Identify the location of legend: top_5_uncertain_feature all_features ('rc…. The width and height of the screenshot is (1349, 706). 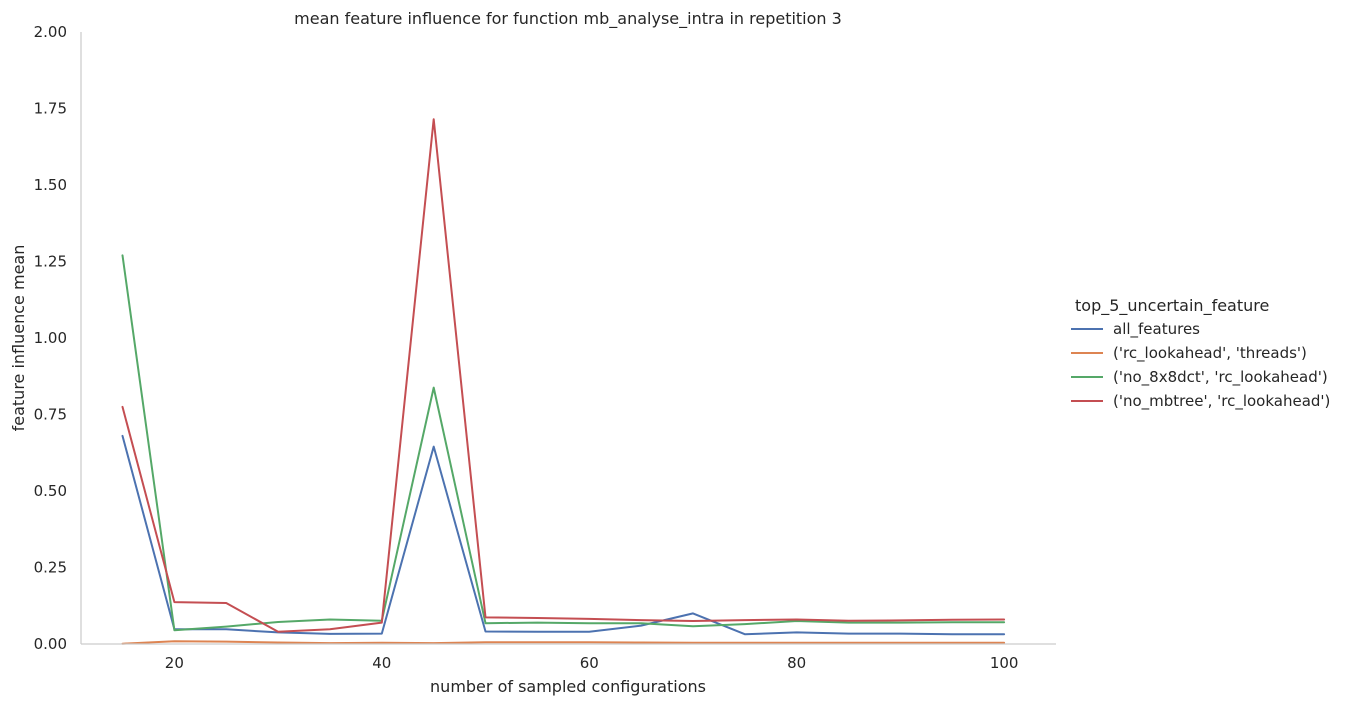
(1200, 353).